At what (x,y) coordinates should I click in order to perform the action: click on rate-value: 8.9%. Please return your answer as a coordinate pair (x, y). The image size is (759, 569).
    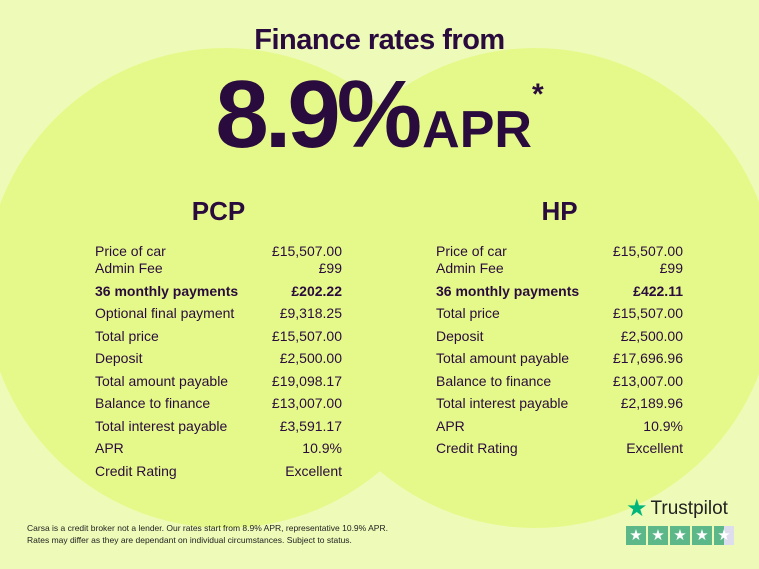
    Looking at the image, I should click on (318, 114).